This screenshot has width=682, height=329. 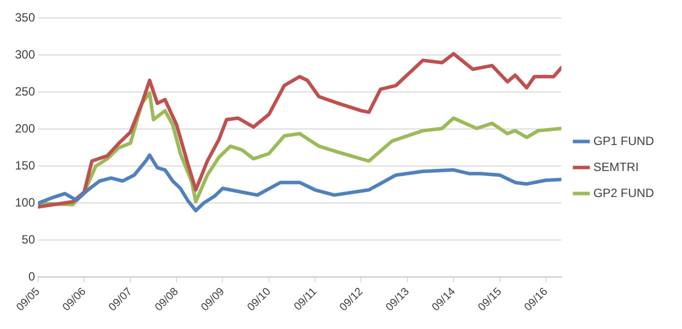 I want to click on y-tick-label: 200, so click(x=25, y=129).